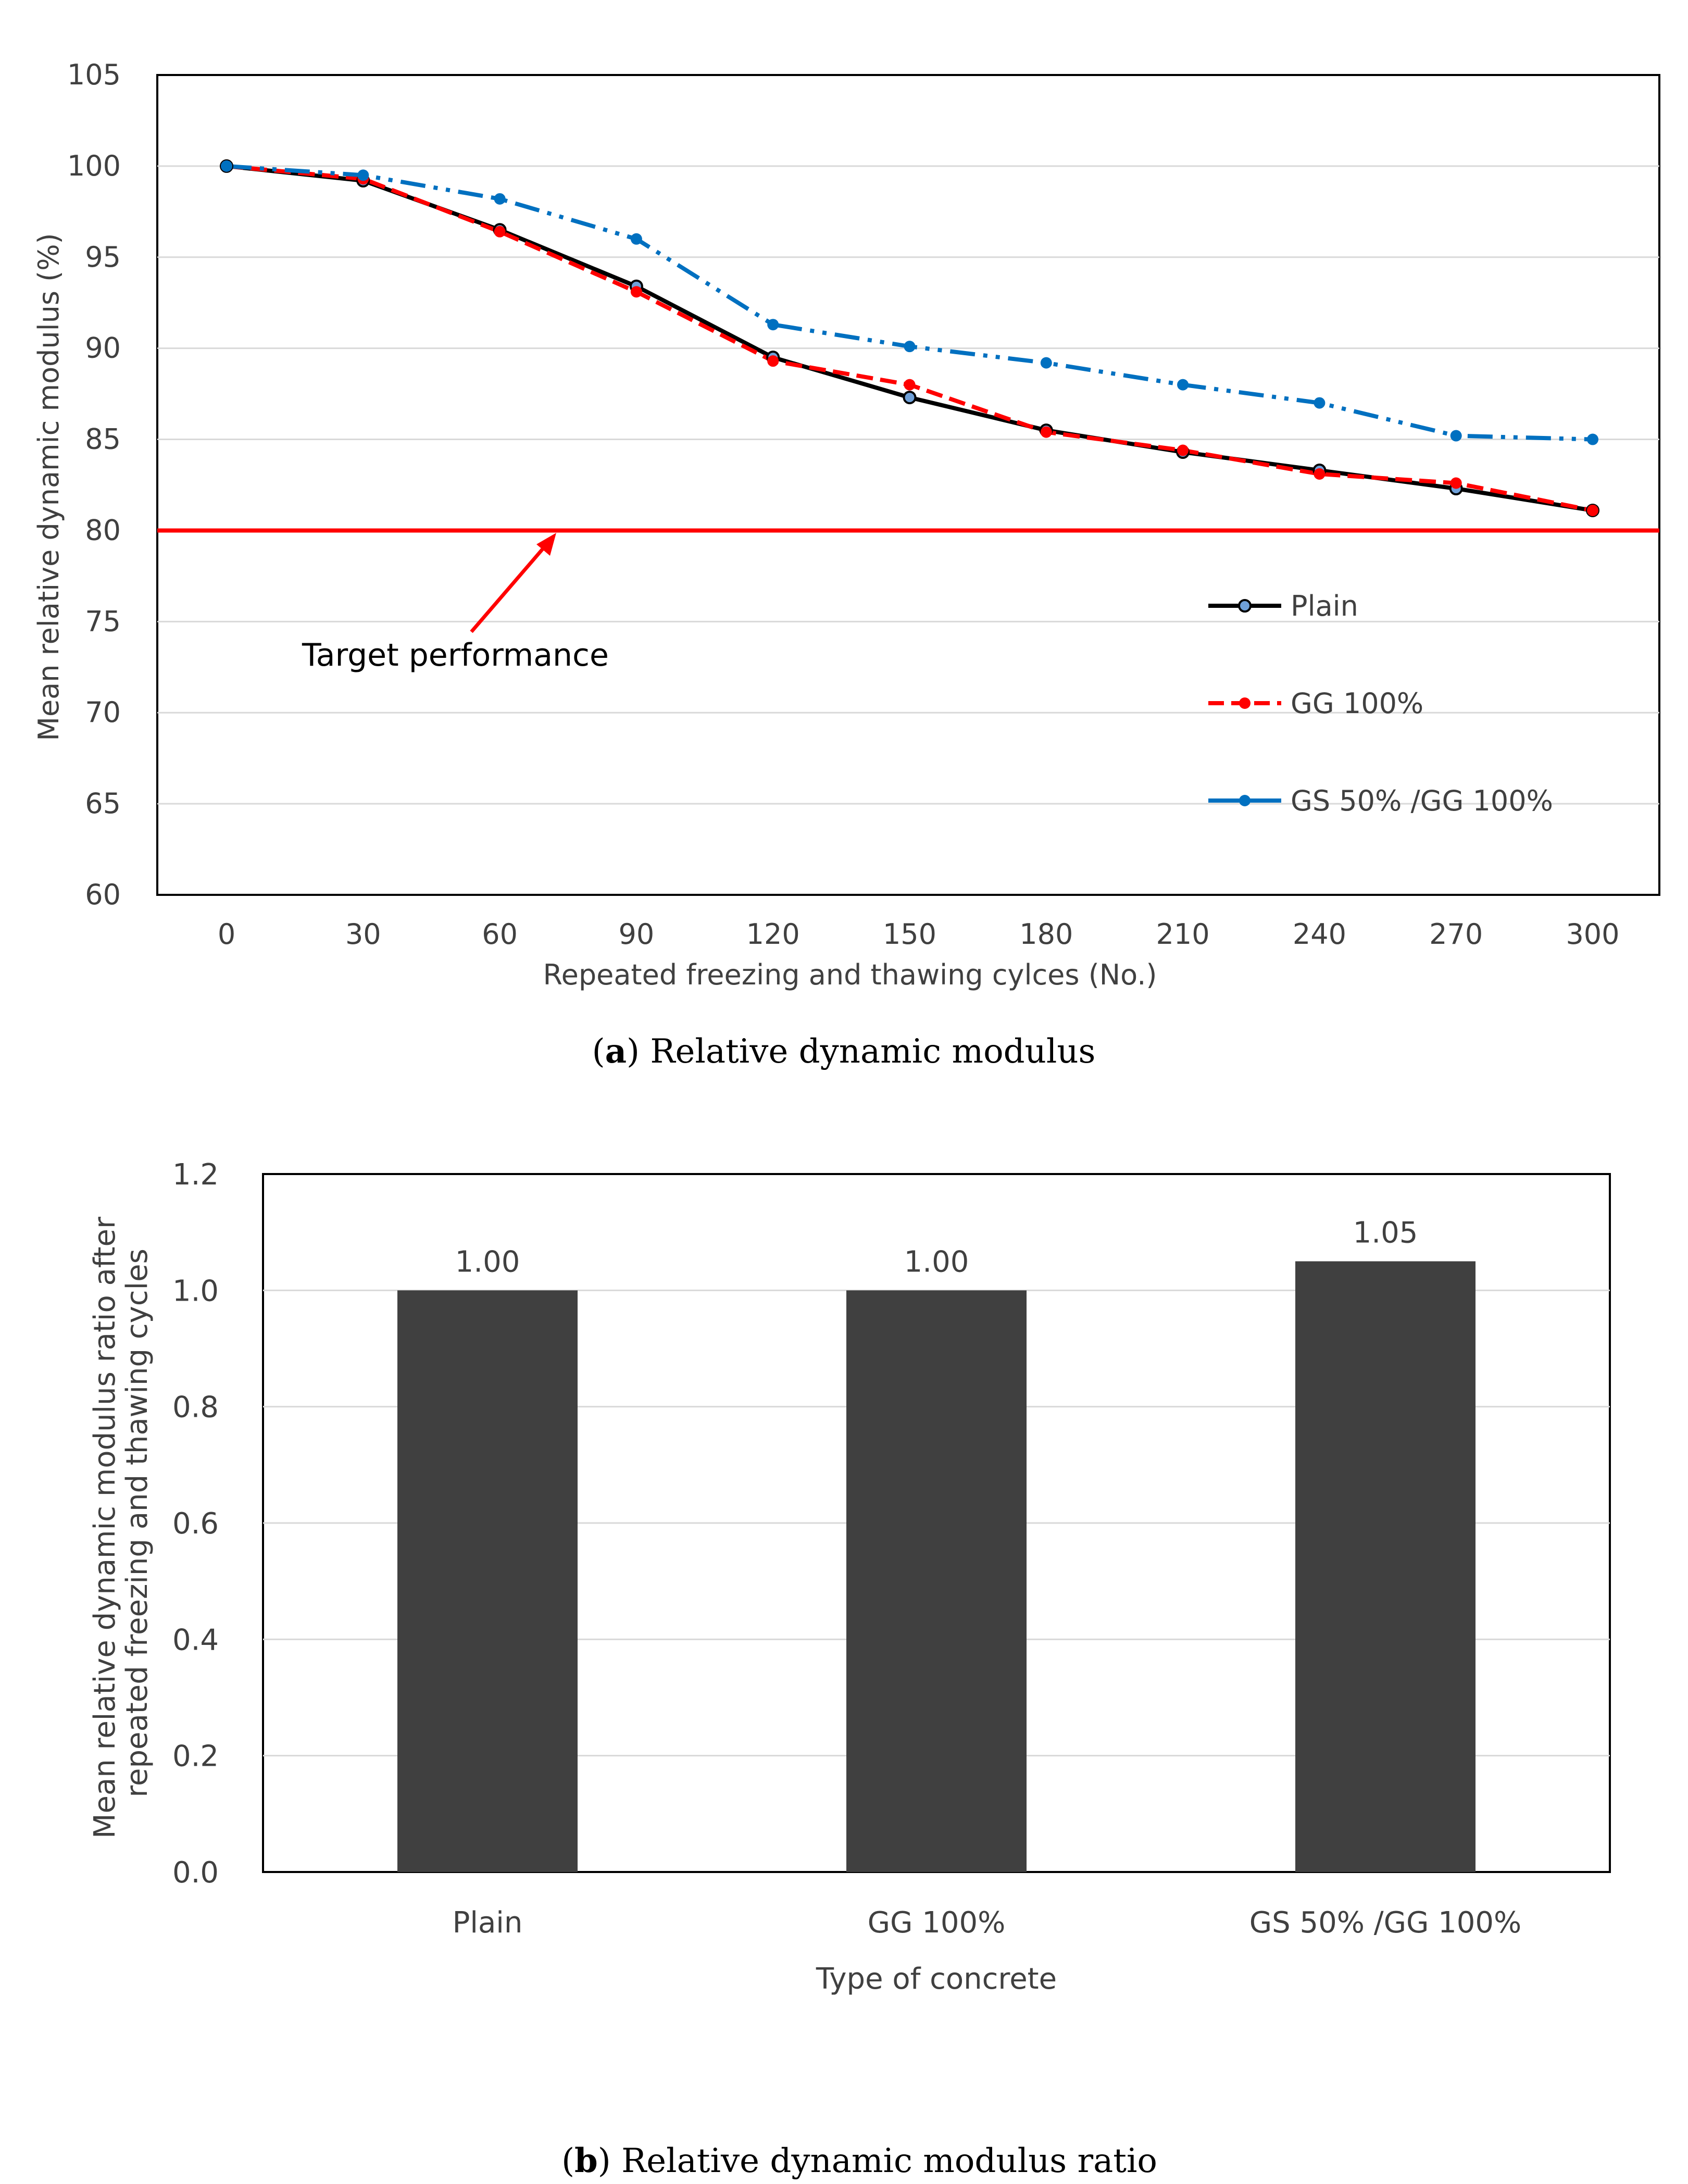 The width and height of the screenshot is (1688, 2184). I want to click on bar-data-label: 1.05, so click(1385, 1233).